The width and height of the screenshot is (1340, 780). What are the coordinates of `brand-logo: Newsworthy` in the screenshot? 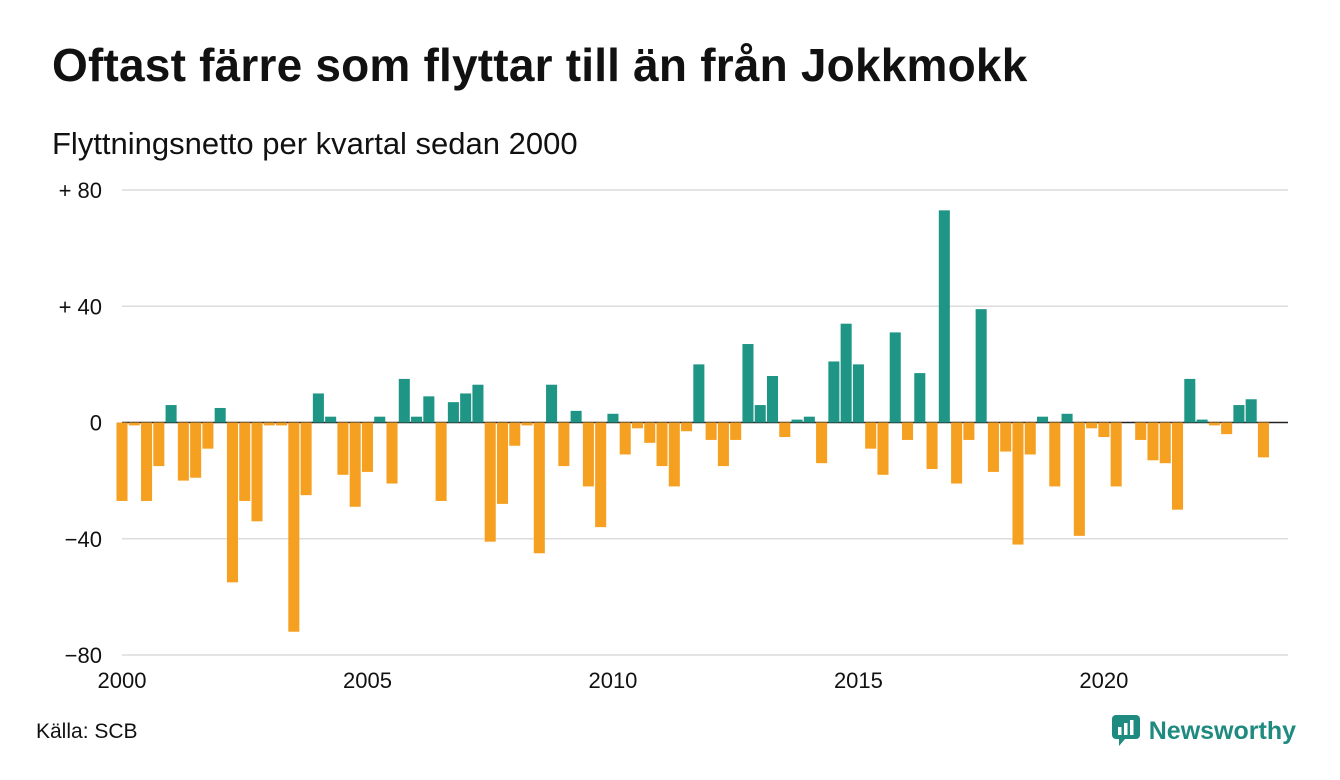 It's located at (1203, 731).